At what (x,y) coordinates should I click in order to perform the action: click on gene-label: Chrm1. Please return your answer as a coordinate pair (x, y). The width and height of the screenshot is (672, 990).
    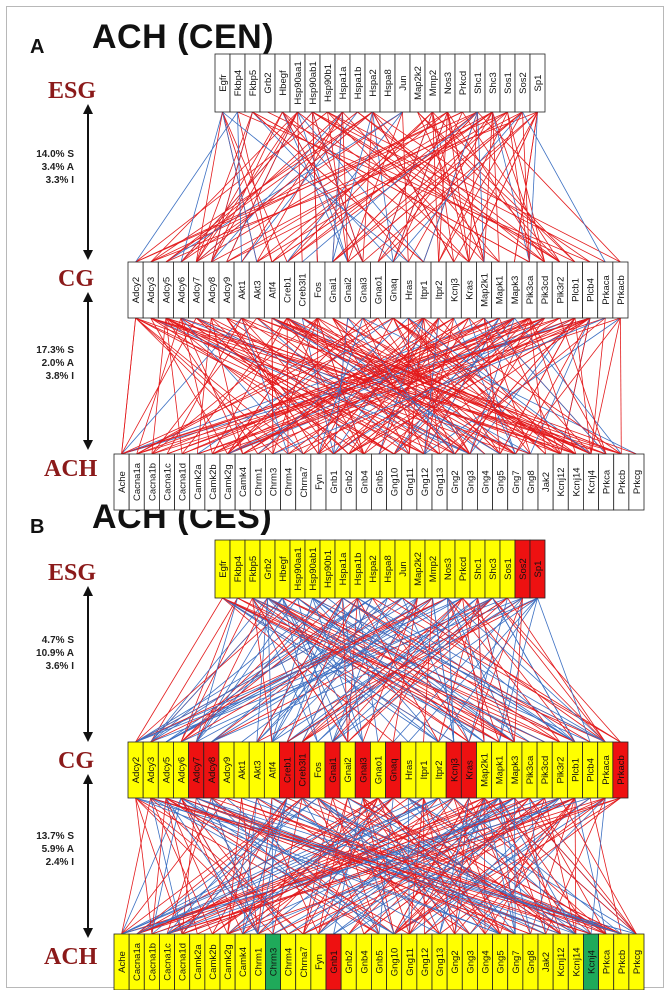
    Looking at the image, I should click on (258, 482).